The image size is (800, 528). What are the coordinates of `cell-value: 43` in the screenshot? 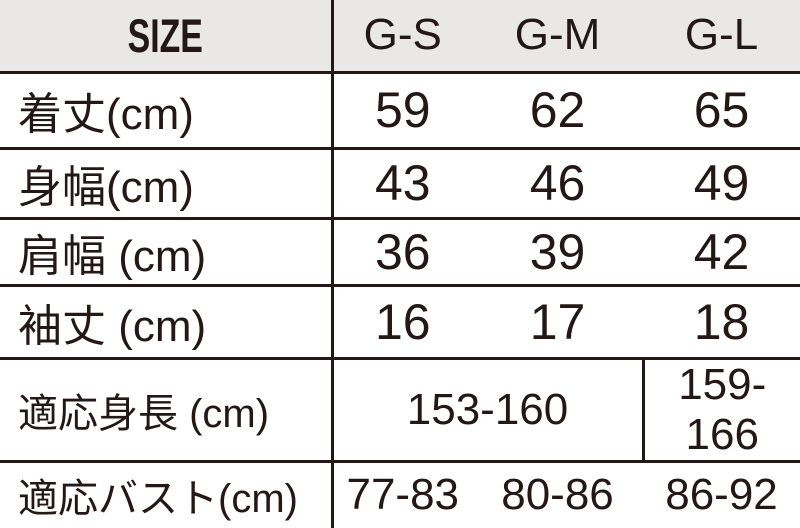 It's located at (401, 184).